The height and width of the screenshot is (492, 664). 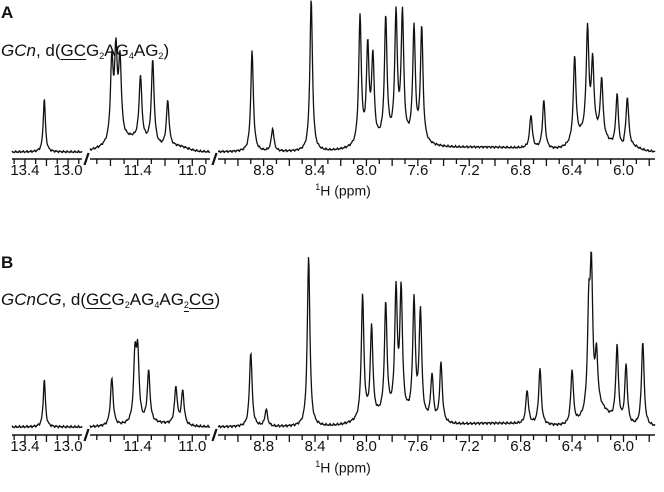 I want to click on panel-a-label: A, so click(x=7, y=12).